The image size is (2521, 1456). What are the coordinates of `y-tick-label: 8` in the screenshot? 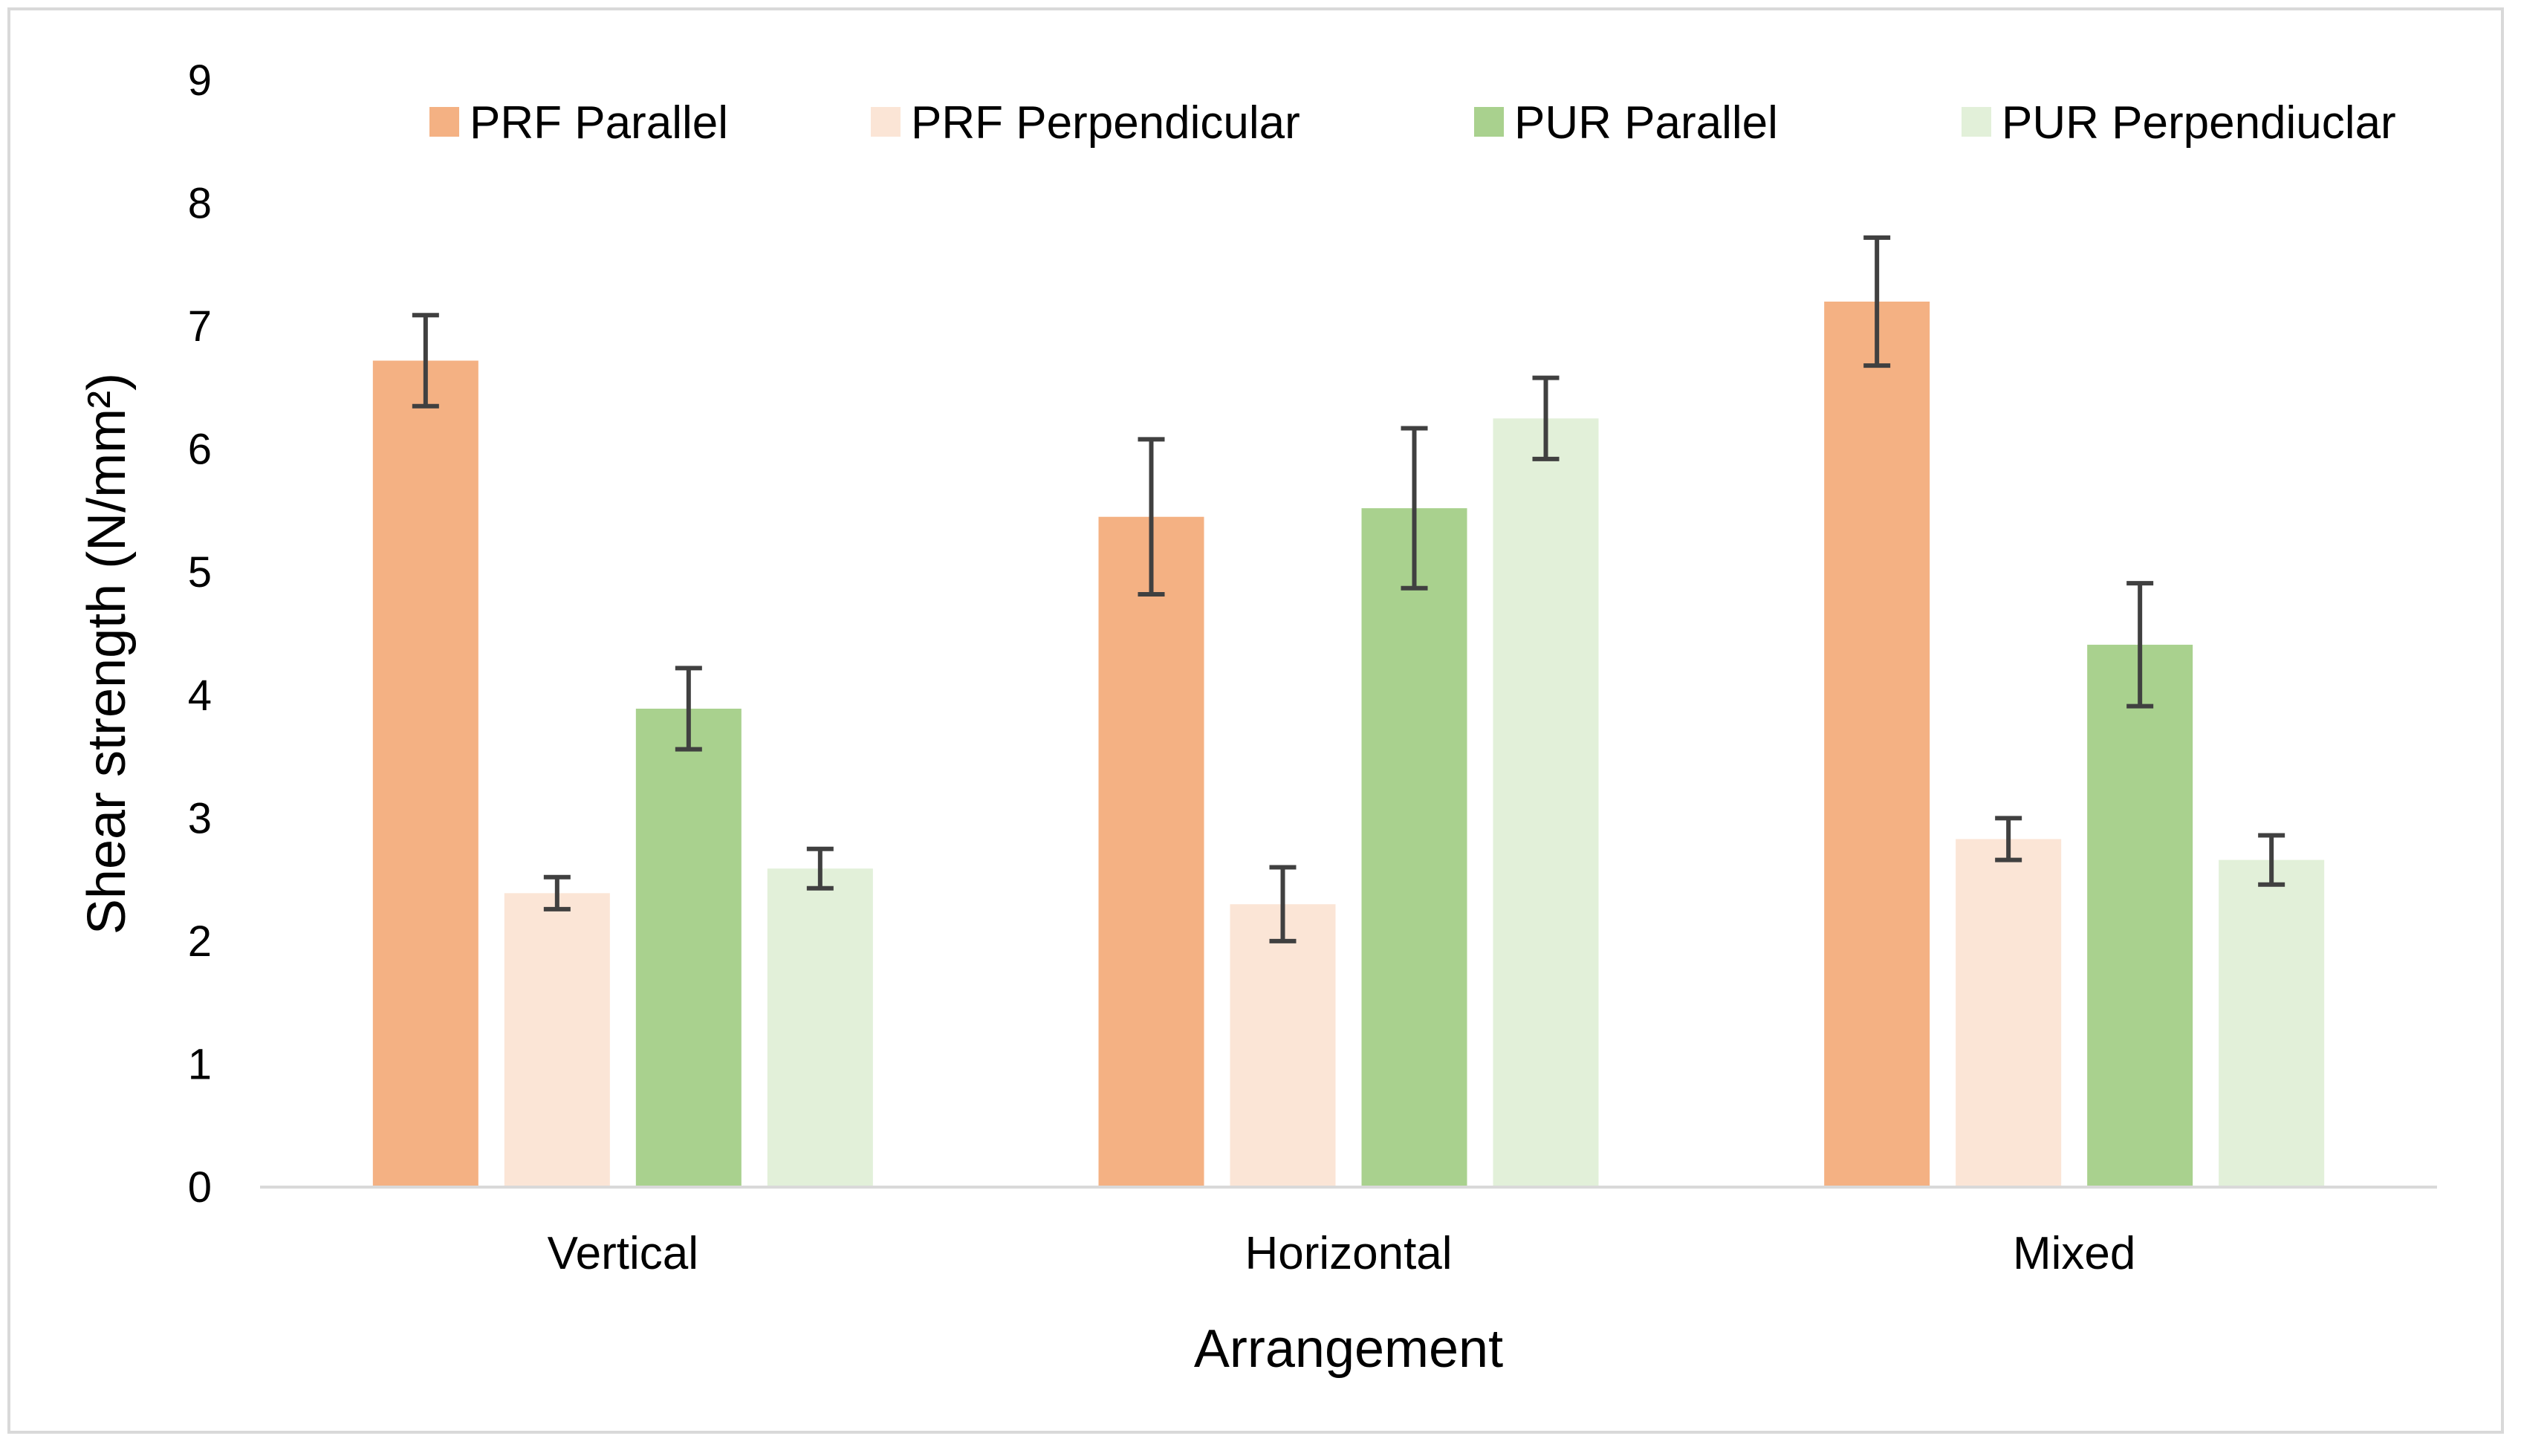 It's located at (200, 204).